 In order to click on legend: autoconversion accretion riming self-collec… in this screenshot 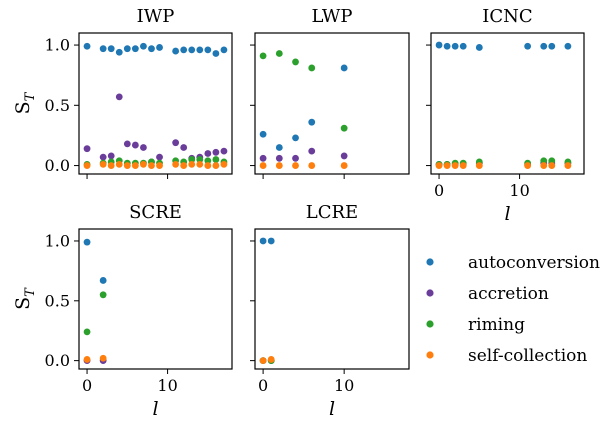, I will do `click(513, 309)`.